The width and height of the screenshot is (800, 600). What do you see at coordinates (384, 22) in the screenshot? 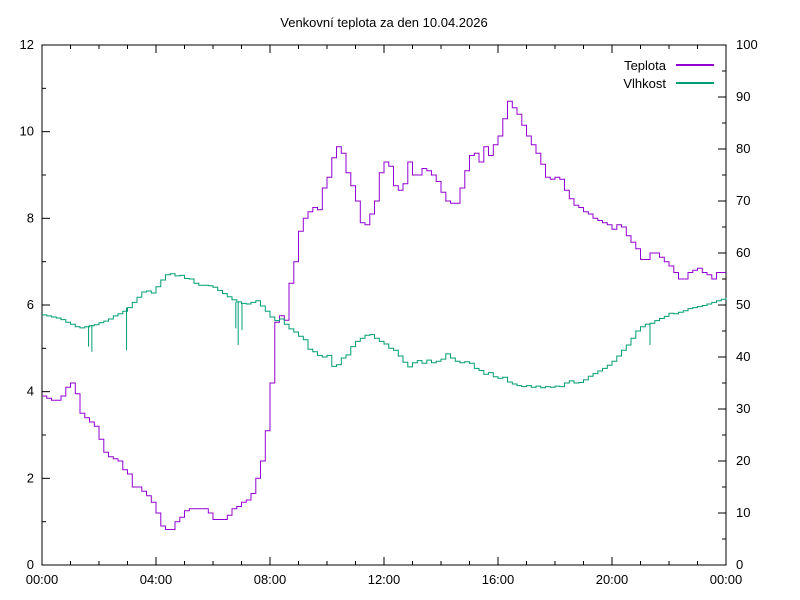
I see `chart-title: Venkovní teplota za den 10.04.2026` at bounding box center [384, 22].